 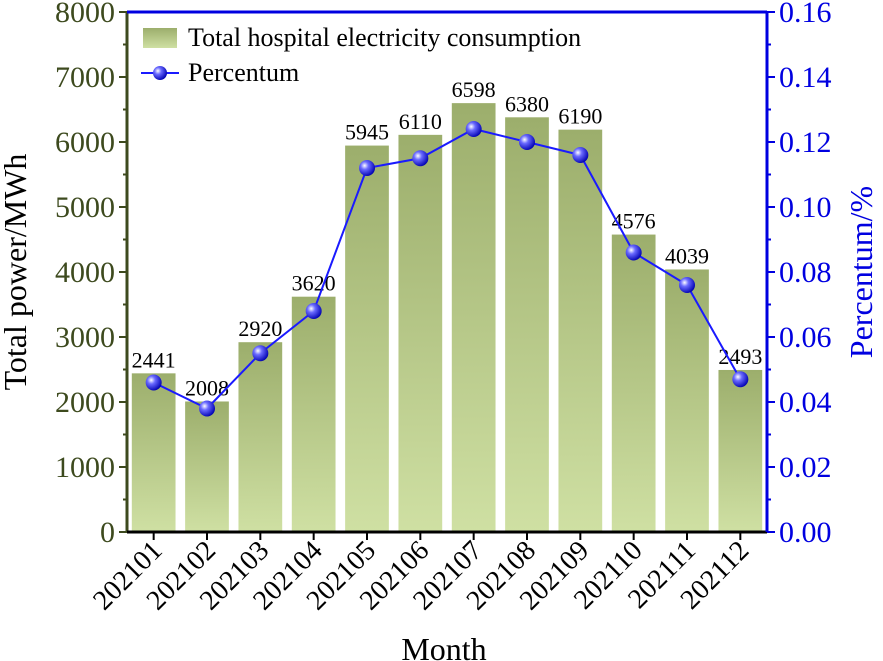 What do you see at coordinates (443, 646) in the screenshot?
I see `x-axis-title: Month` at bounding box center [443, 646].